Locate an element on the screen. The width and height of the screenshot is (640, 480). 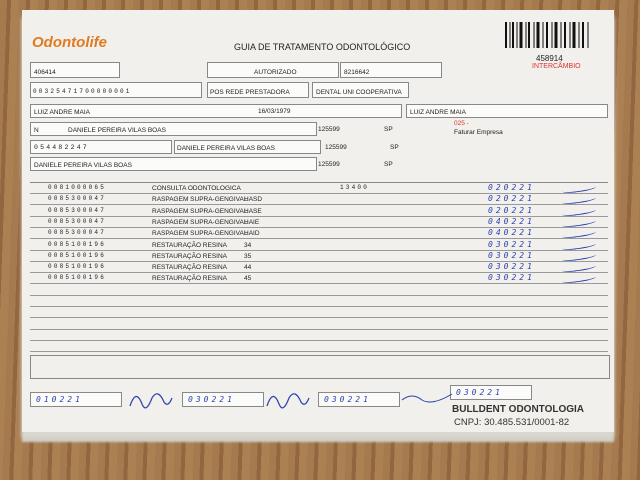
birth-date: 16/03/1979 is located at coordinates (274, 111).